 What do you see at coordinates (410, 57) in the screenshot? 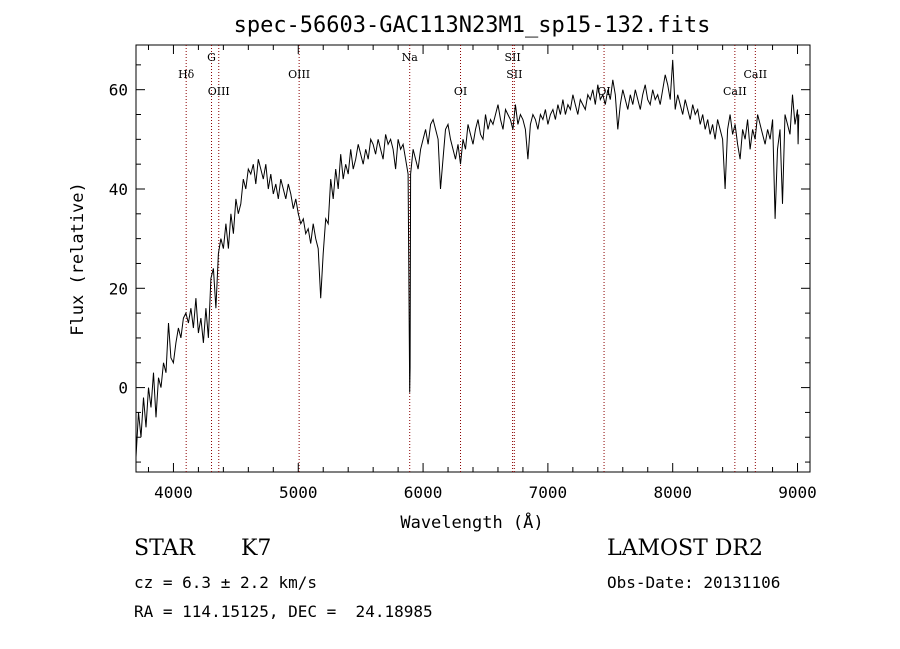
I see `spectral-line-label: Na` at bounding box center [410, 57].